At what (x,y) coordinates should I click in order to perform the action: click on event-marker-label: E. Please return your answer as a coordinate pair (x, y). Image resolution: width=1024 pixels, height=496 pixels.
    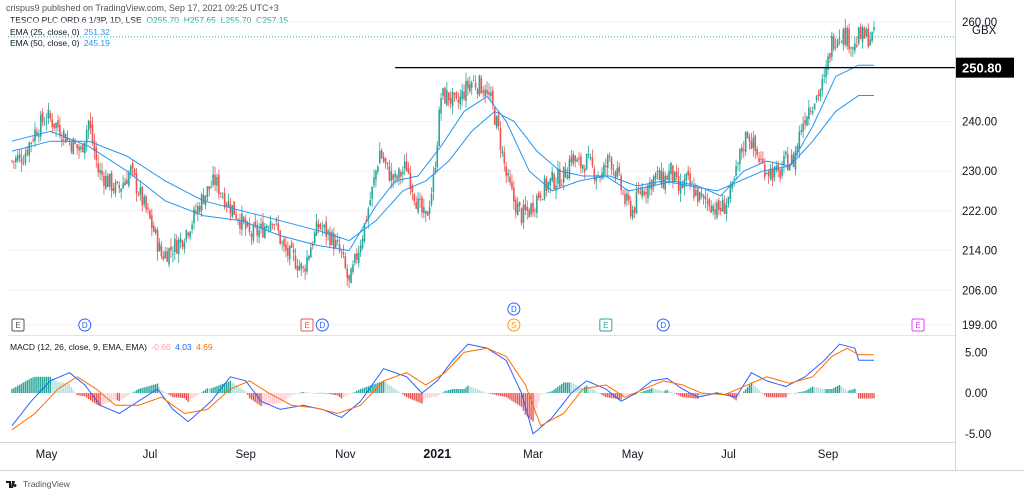
    Looking at the image, I should click on (17, 325).